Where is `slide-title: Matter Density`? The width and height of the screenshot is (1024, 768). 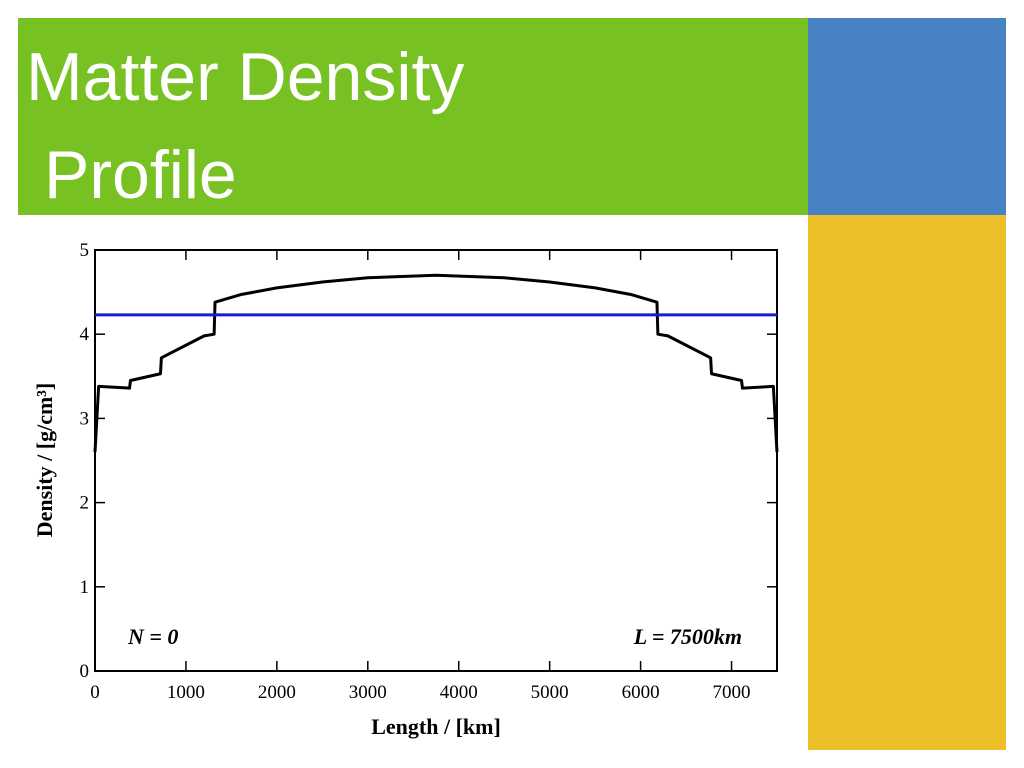 slide-title: Matter Density is located at coordinates (245, 77).